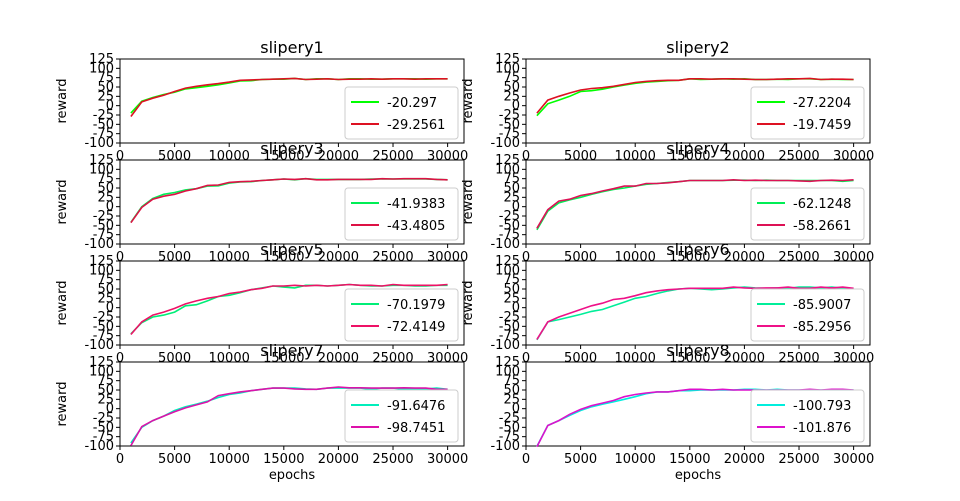 This screenshot has width=960, height=501. What do you see at coordinates (822, 428) in the screenshot?
I see `legend-label: -101.876` at bounding box center [822, 428].